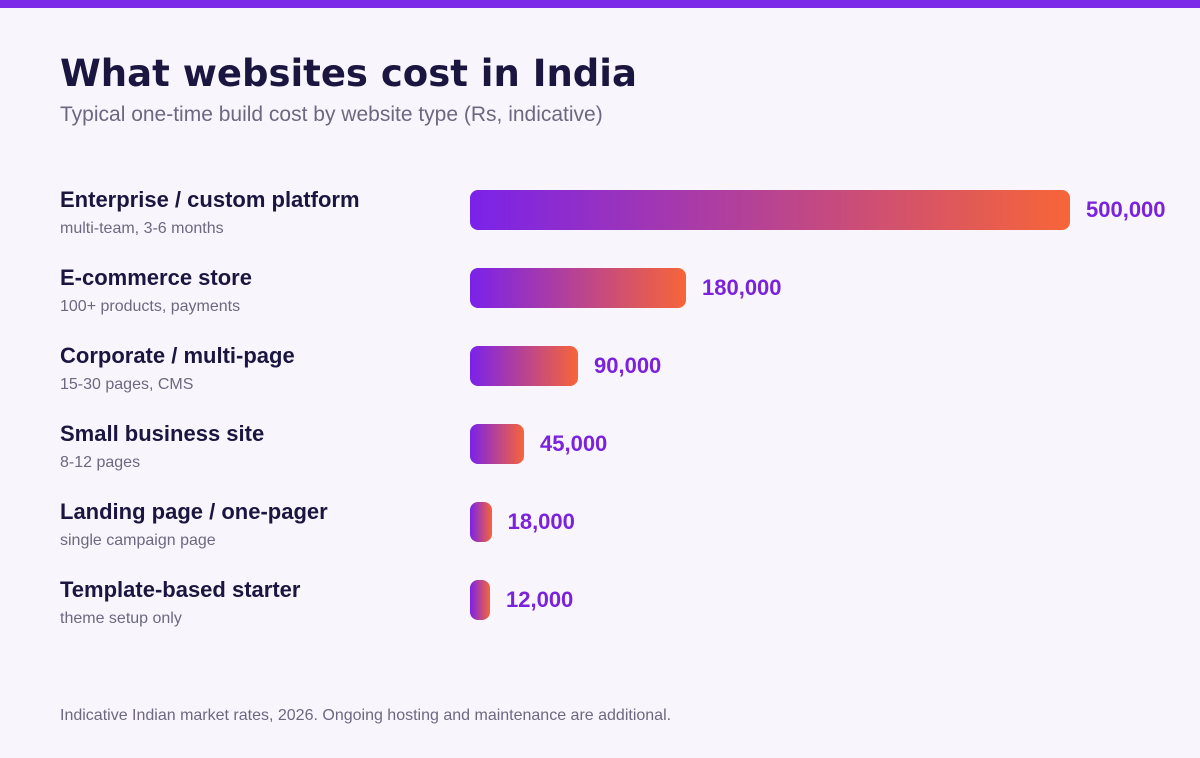  What do you see at coordinates (1126, 209) in the screenshot?
I see `bar-value-label: 500,000` at bounding box center [1126, 209].